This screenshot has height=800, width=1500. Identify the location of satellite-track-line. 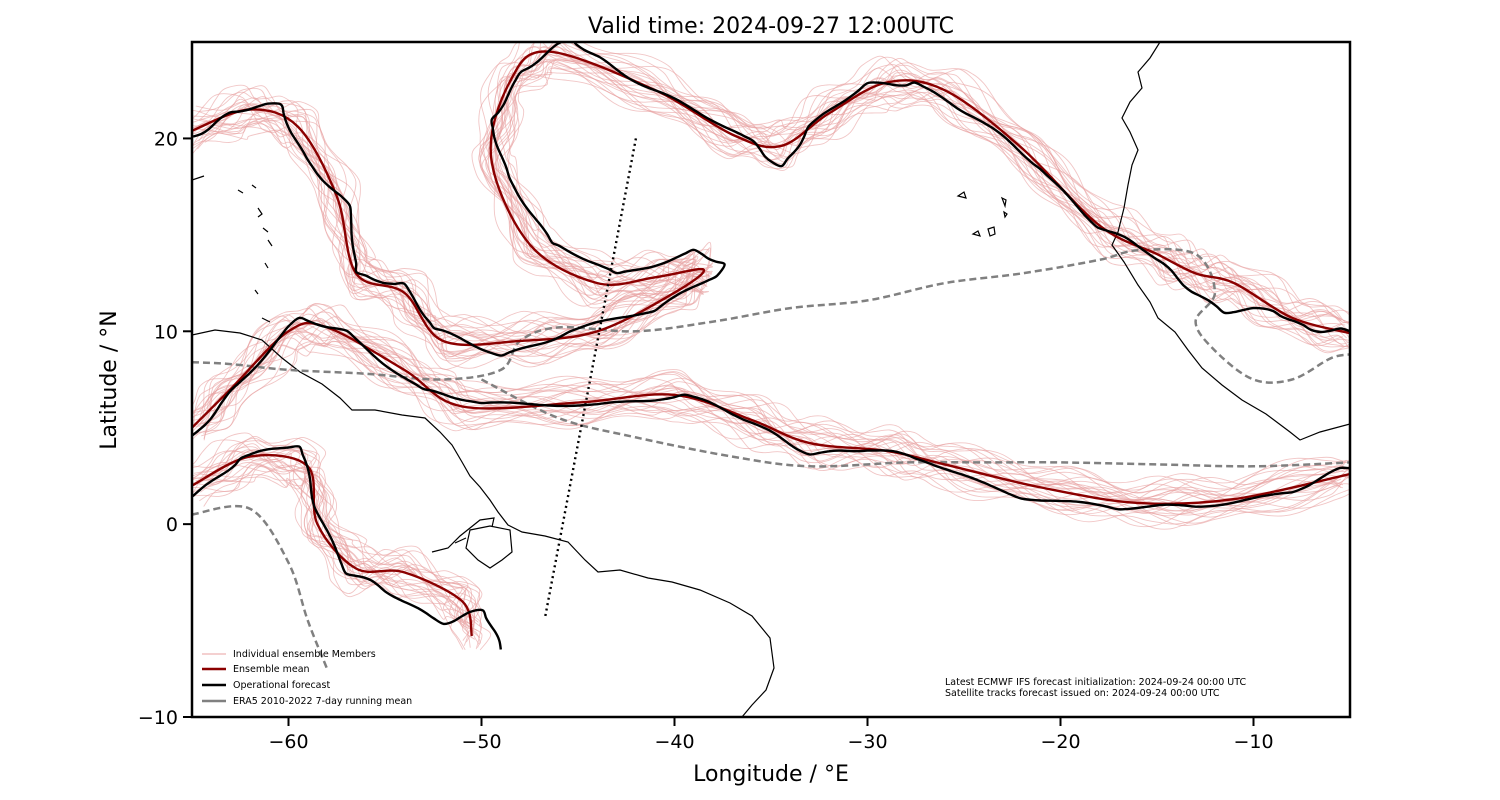
(591, 377).